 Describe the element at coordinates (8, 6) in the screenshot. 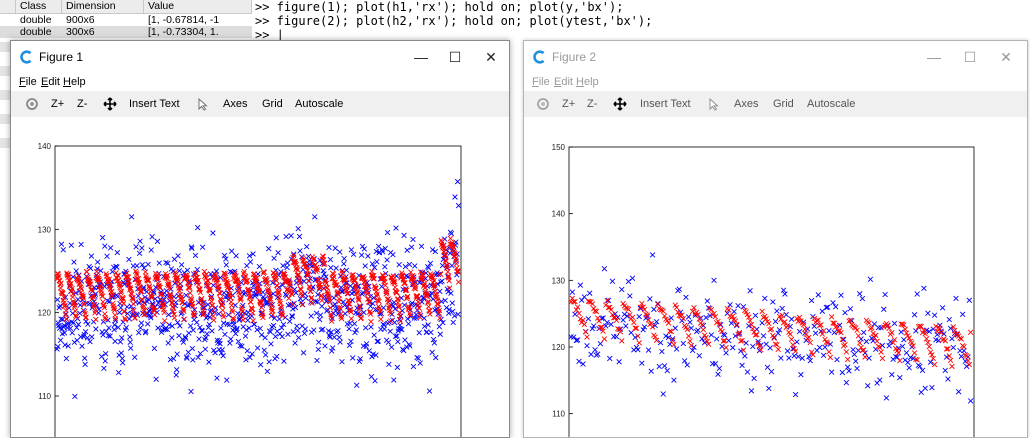

I see `workspace-col-name` at that location.